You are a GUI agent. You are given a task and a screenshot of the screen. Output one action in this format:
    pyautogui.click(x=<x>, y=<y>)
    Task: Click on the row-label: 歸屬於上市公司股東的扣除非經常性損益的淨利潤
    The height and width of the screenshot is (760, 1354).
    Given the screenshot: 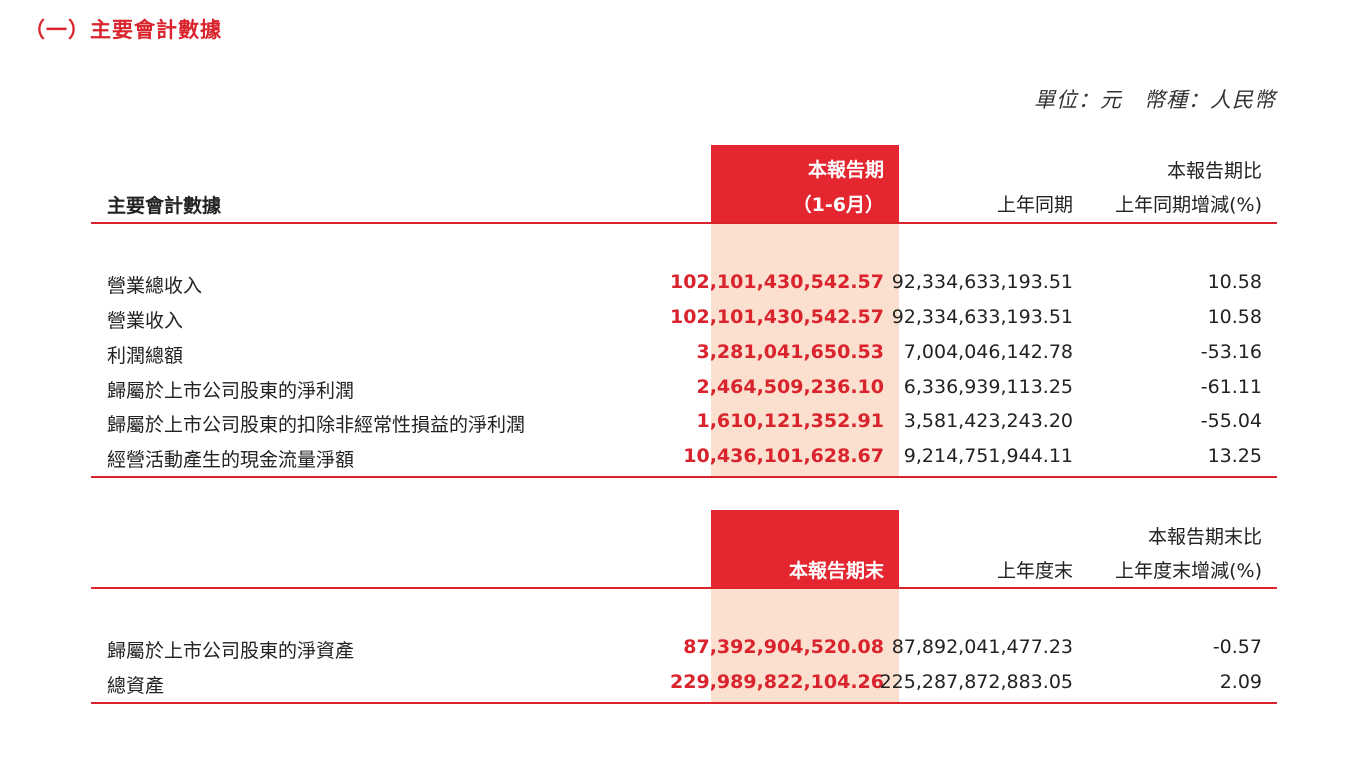 What is the action you would take?
    pyautogui.click(x=316, y=425)
    